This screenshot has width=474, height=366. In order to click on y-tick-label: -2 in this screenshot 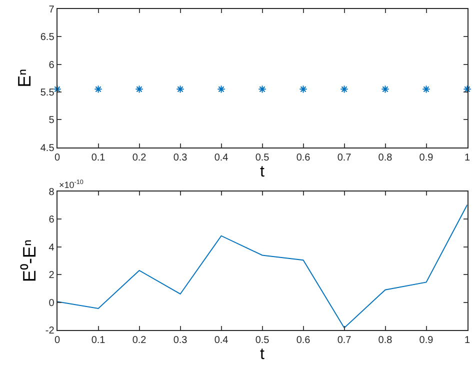, I will do `click(50, 330)`.